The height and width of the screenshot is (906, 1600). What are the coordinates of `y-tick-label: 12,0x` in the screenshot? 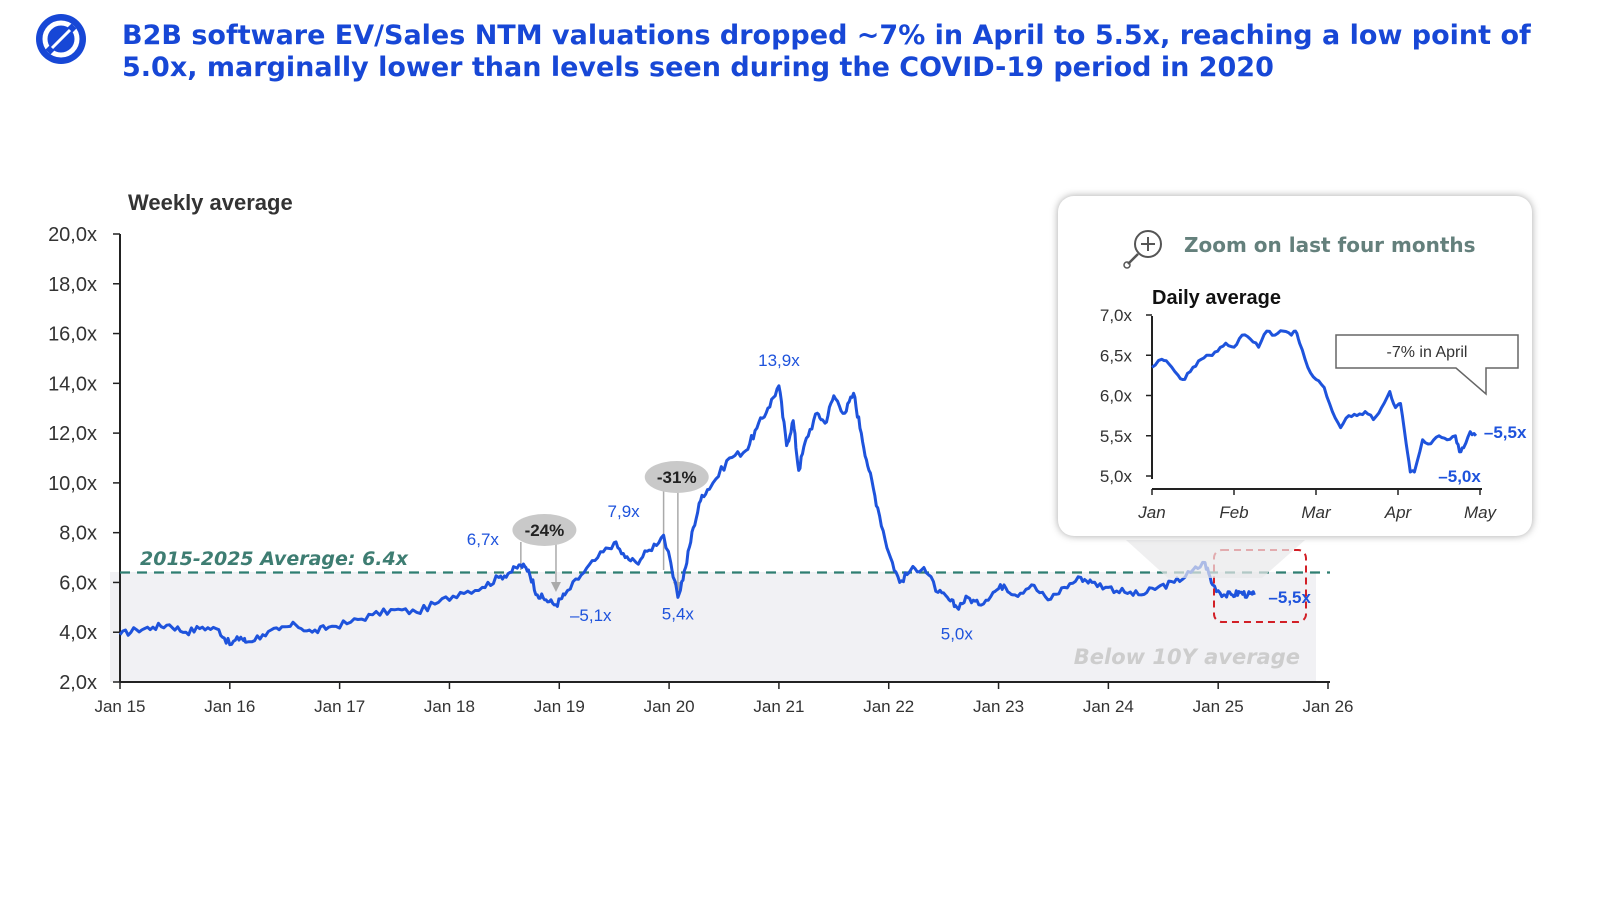 It's located at (72, 434).